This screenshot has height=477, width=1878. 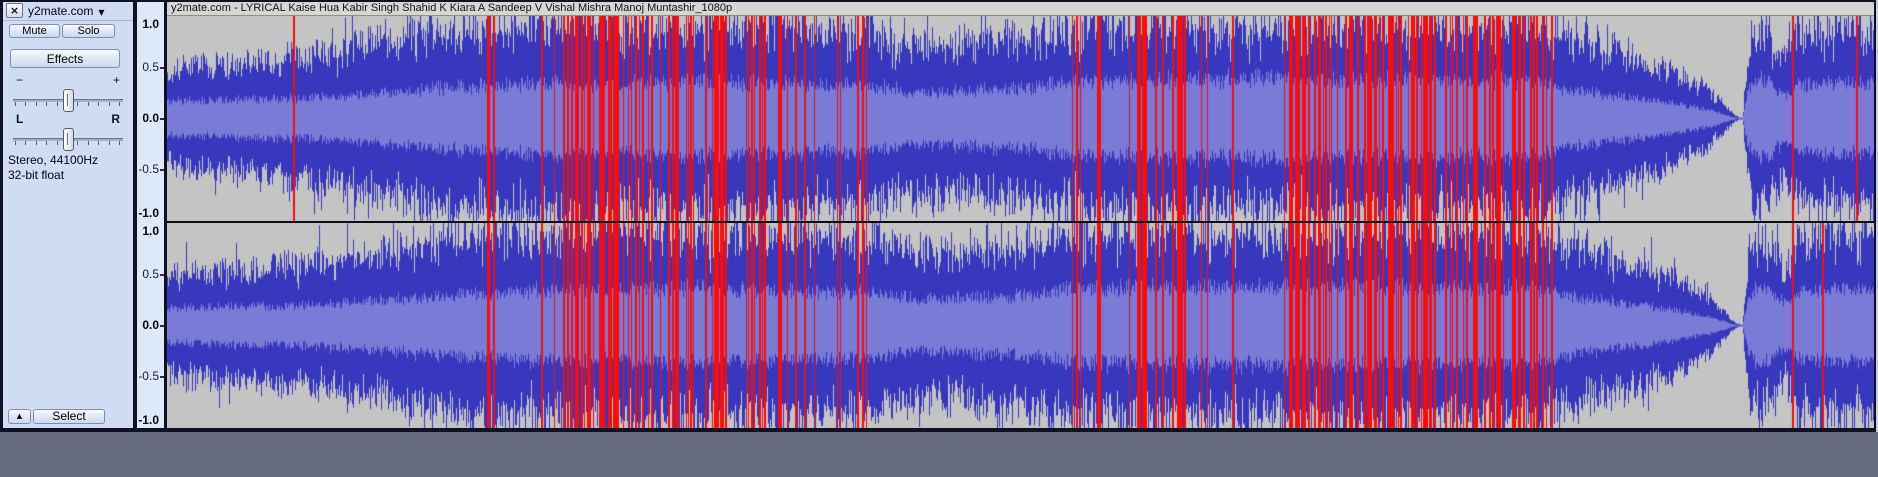 I want to click on chevron-down-icon: ▼, so click(x=101, y=12).